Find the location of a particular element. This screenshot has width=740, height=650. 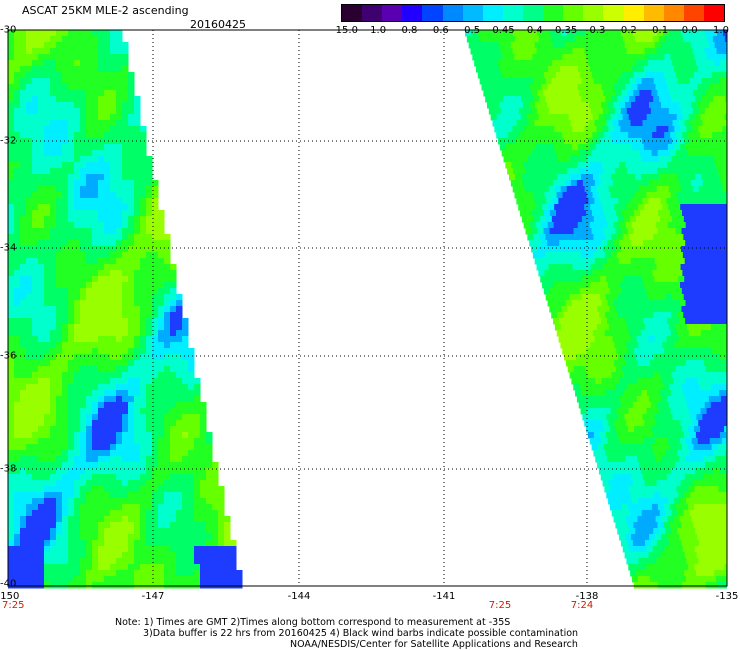

colorbar-label: -0.1 is located at coordinates (658, 30).